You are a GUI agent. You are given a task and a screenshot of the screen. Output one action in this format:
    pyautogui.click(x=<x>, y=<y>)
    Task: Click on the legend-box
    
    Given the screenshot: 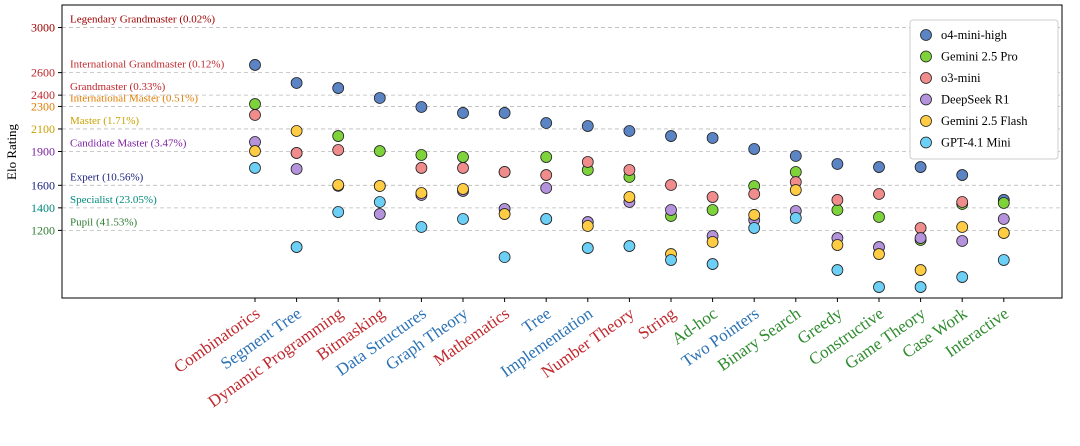 What is the action you would take?
    pyautogui.click(x=984, y=89)
    